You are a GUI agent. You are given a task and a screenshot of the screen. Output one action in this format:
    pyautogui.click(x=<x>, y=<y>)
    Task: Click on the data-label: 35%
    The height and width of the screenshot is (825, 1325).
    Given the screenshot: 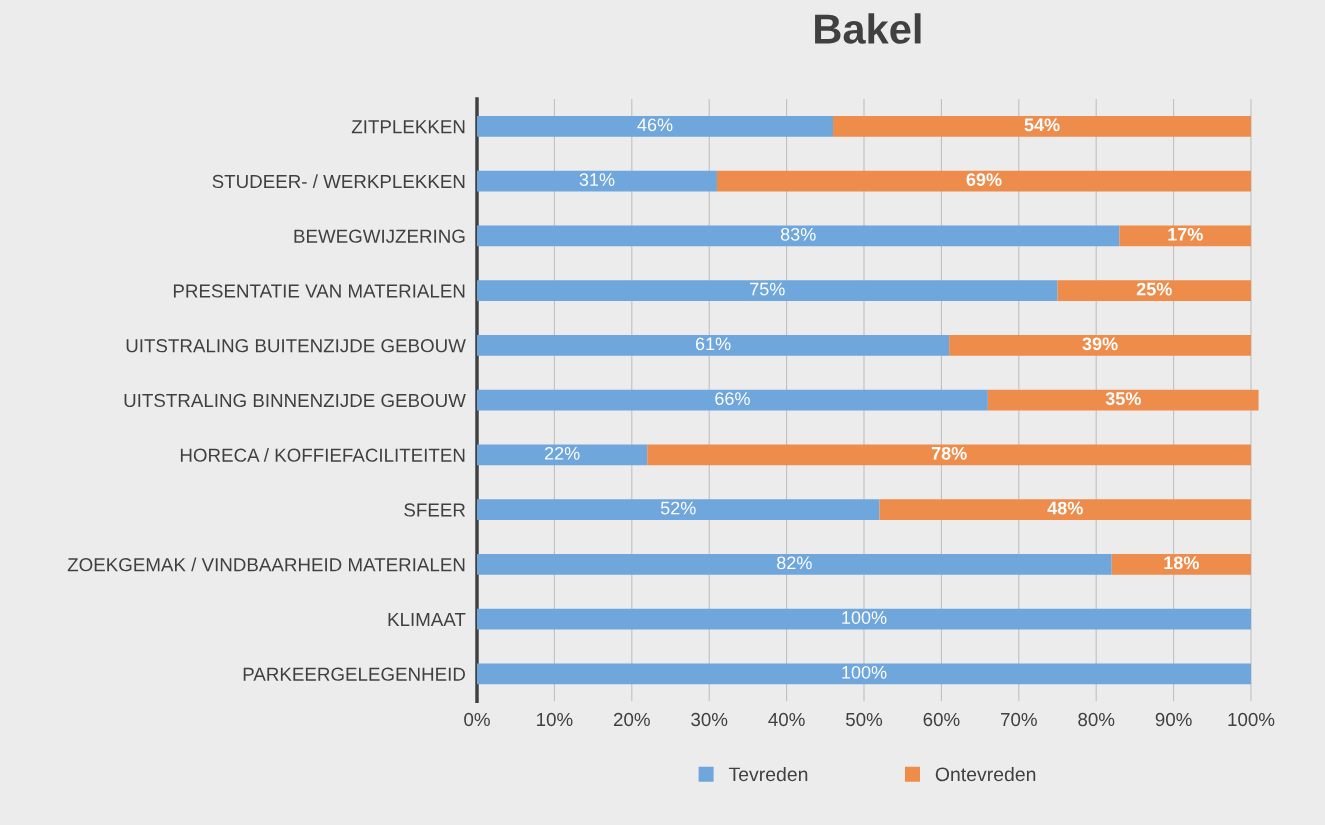 What is the action you would take?
    pyautogui.click(x=1123, y=398)
    